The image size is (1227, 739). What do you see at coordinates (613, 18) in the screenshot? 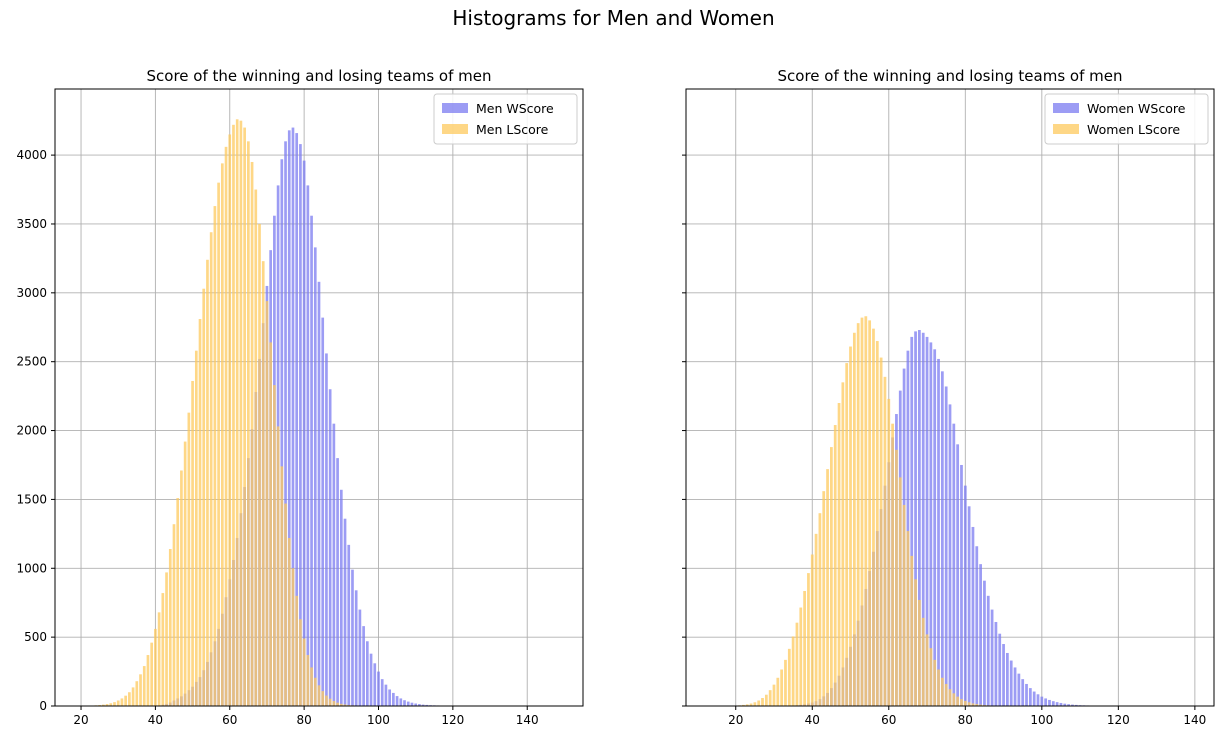
I see `figure-title: Histograms for Men and Women` at bounding box center [613, 18].